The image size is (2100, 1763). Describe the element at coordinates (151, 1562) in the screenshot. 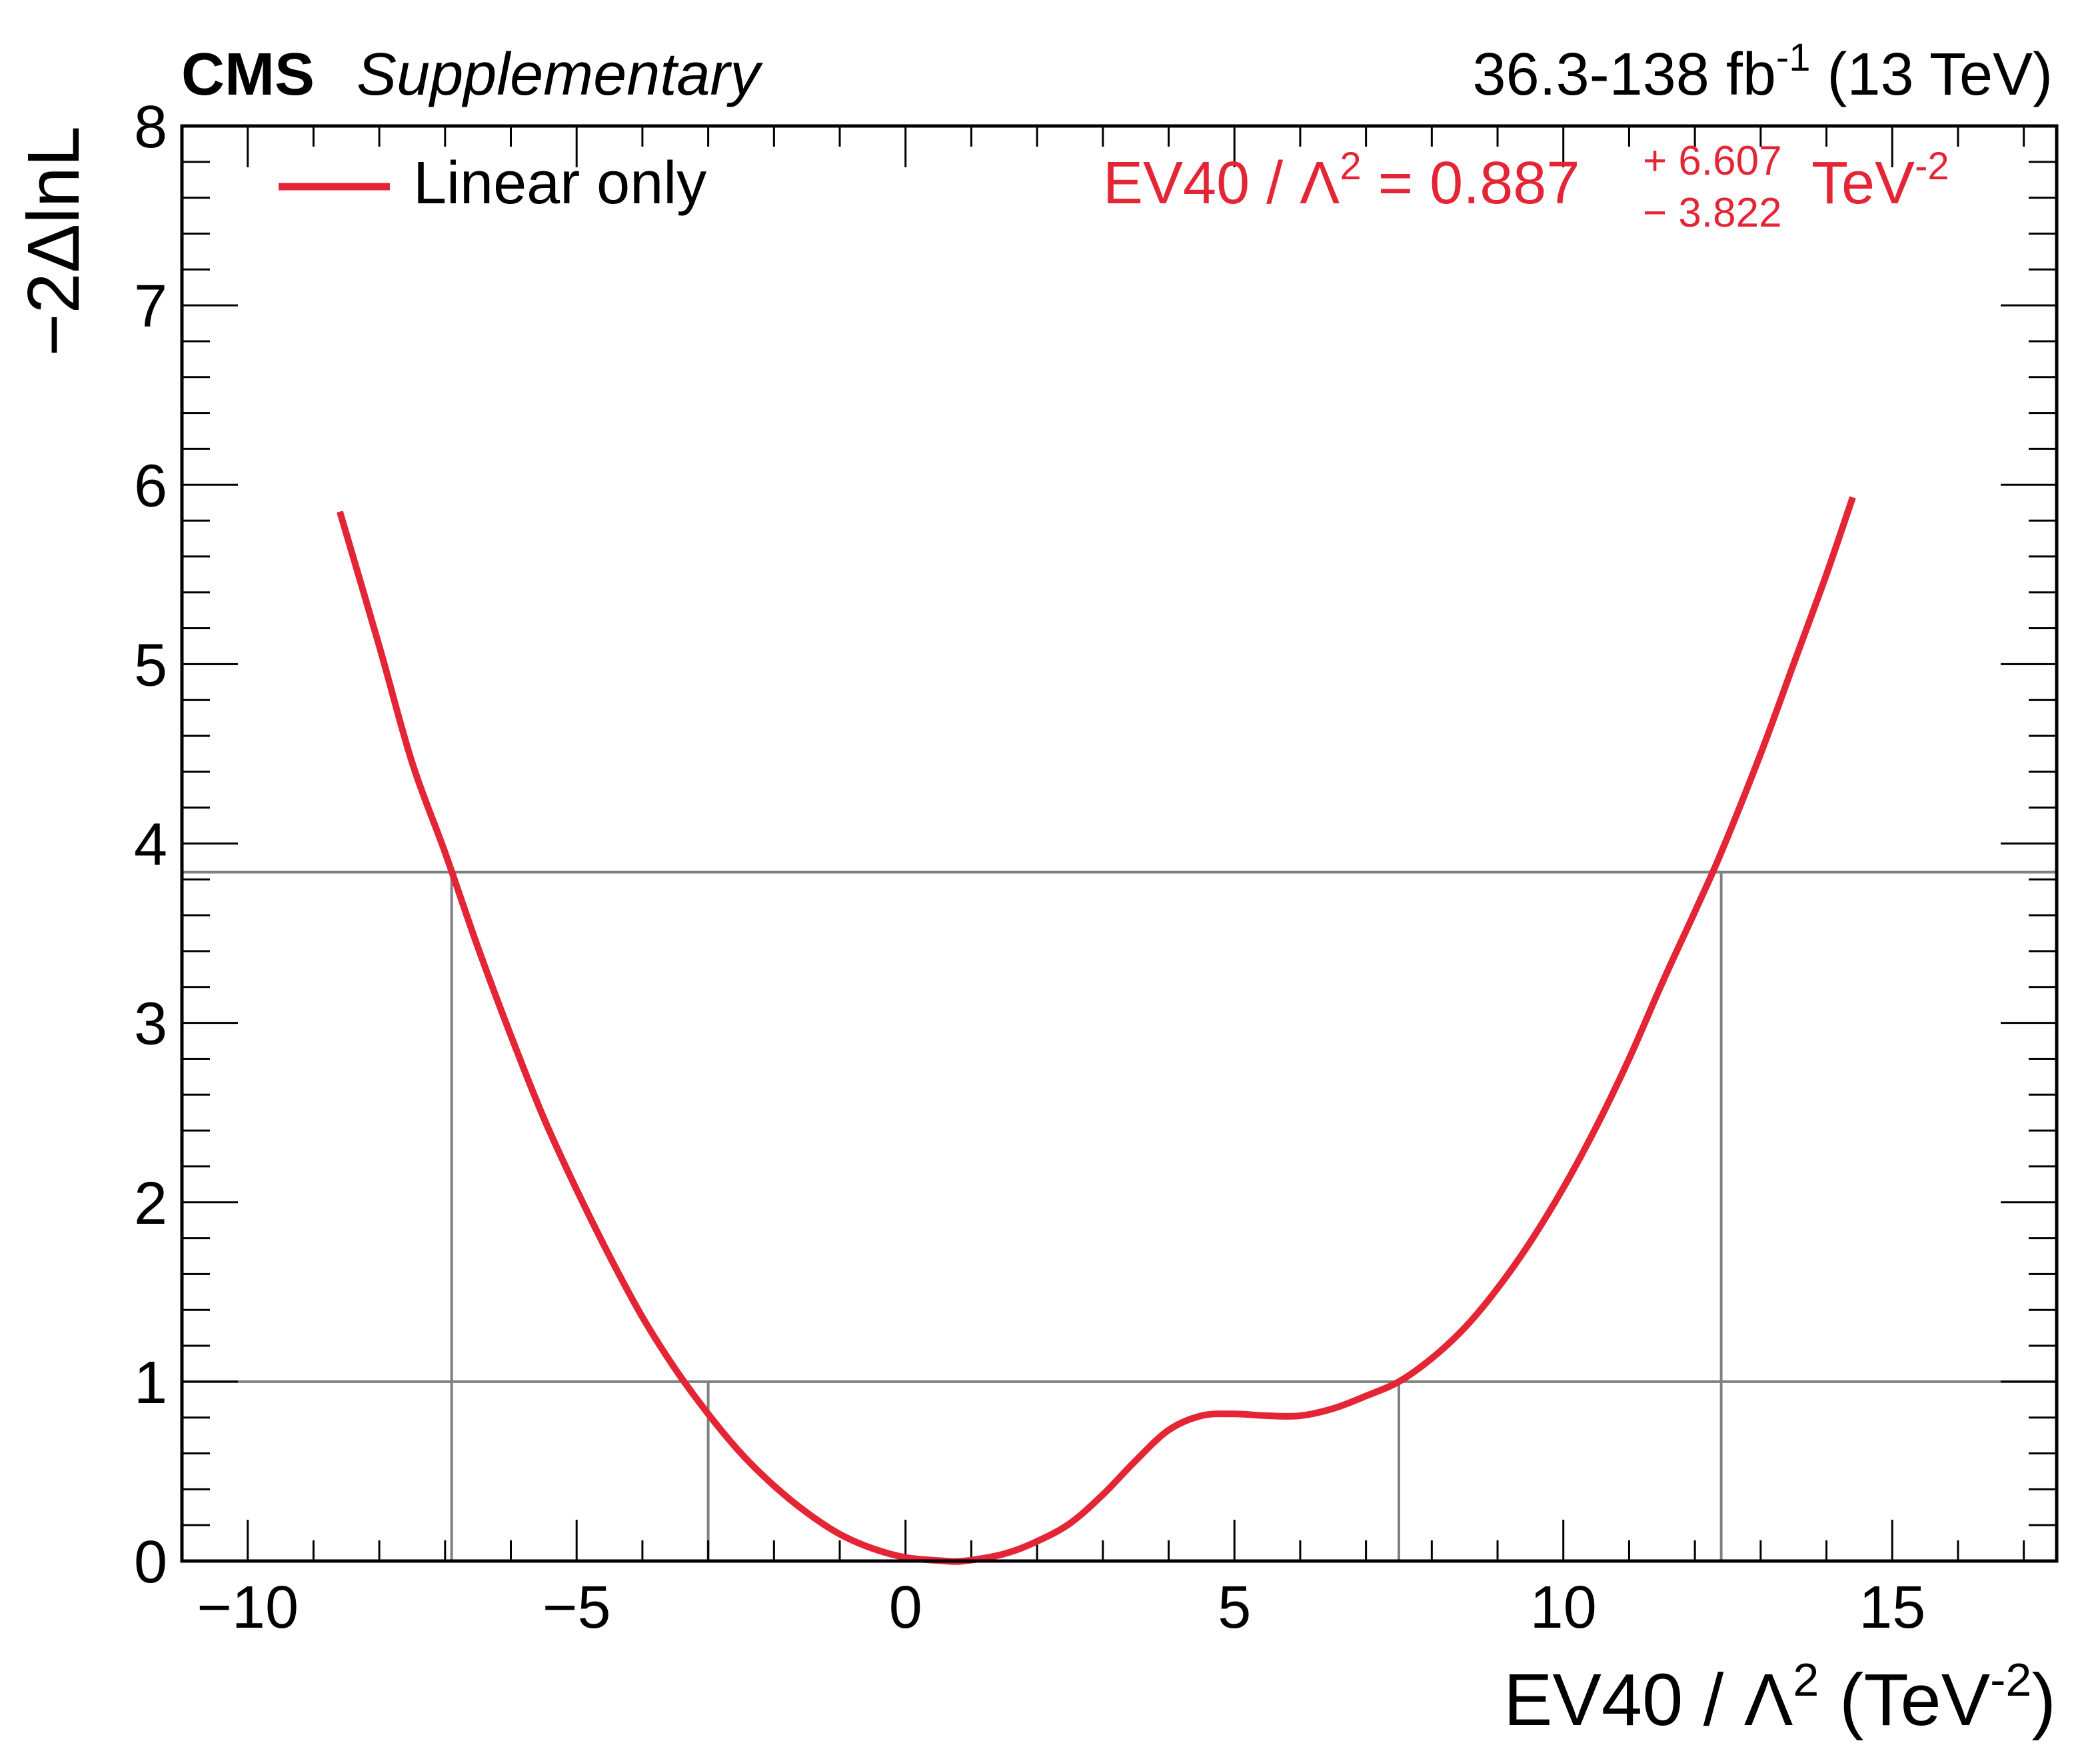

I see `y-tick-label: 0` at that location.